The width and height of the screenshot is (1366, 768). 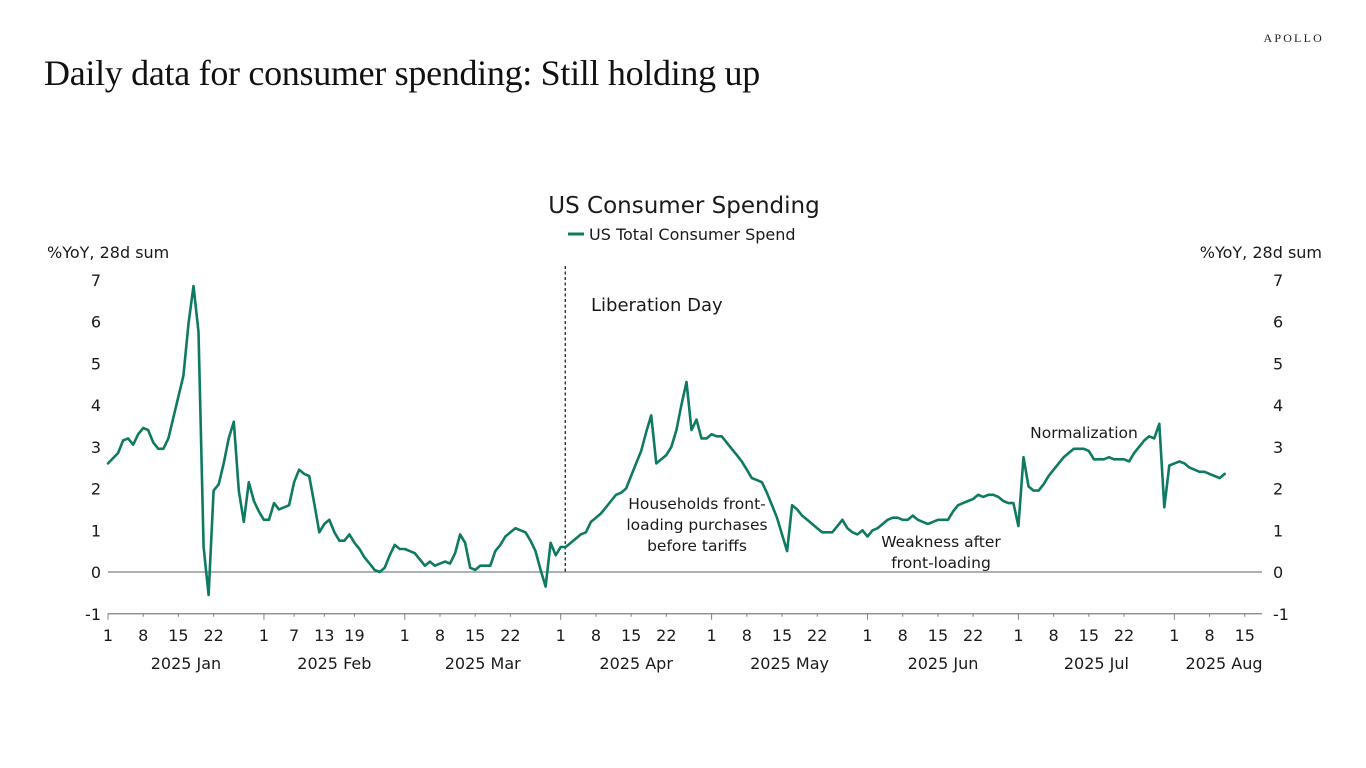 What do you see at coordinates (93, 614) in the screenshot?
I see `y-tick-label-left: -1` at bounding box center [93, 614].